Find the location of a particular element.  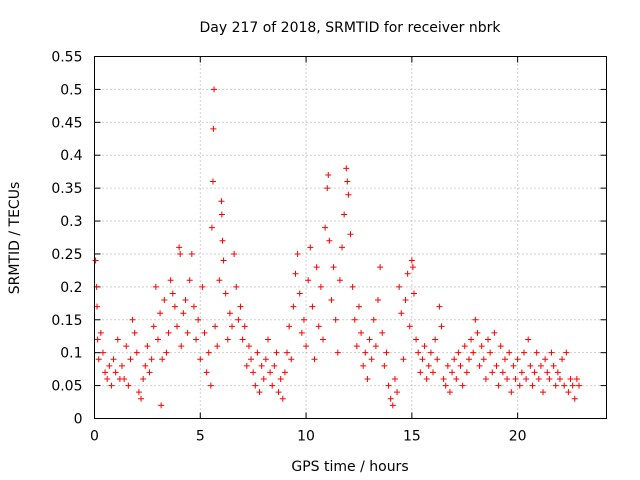

y-tick-label: 0.35 is located at coordinates (66, 189).